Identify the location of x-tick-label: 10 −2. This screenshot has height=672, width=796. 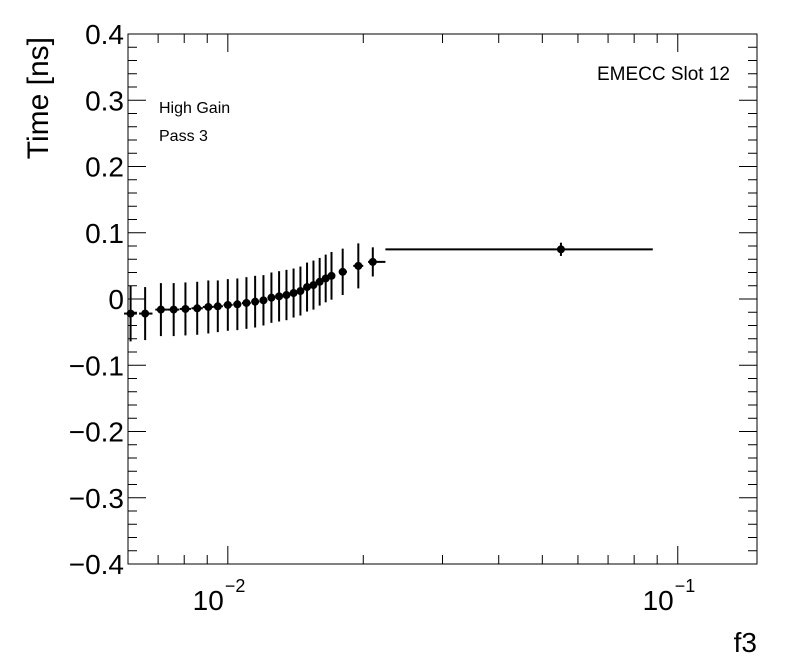
(219, 596).